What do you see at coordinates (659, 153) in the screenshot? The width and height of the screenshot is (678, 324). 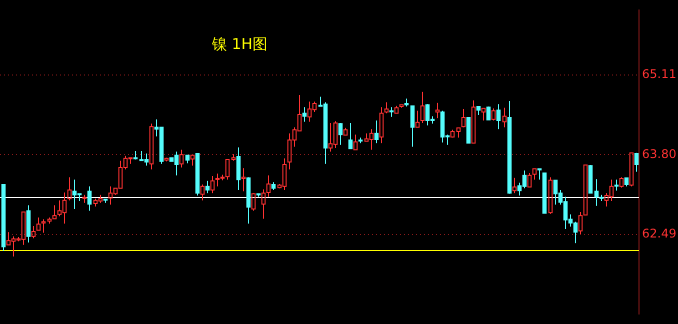 I see `y-tick-label: 63.80` at bounding box center [659, 153].